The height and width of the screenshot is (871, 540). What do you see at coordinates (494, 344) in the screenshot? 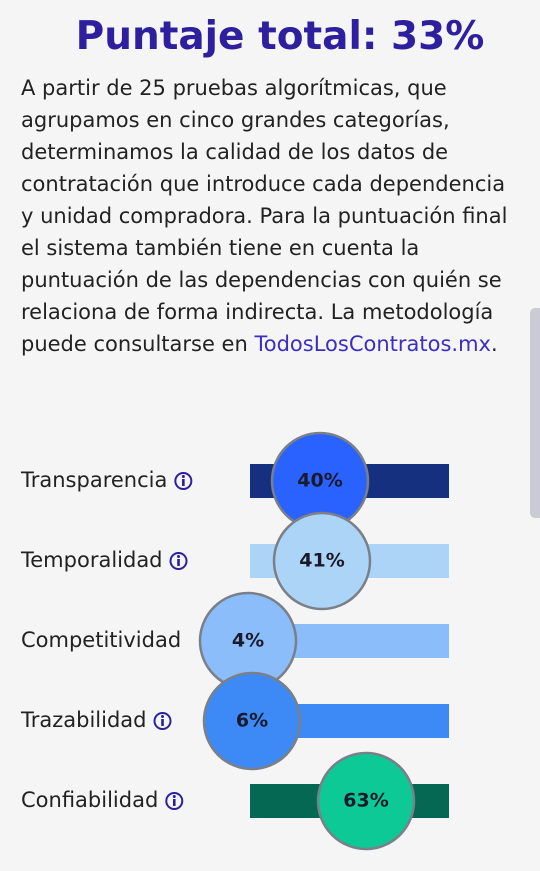
I see `description-end: .` at bounding box center [494, 344].